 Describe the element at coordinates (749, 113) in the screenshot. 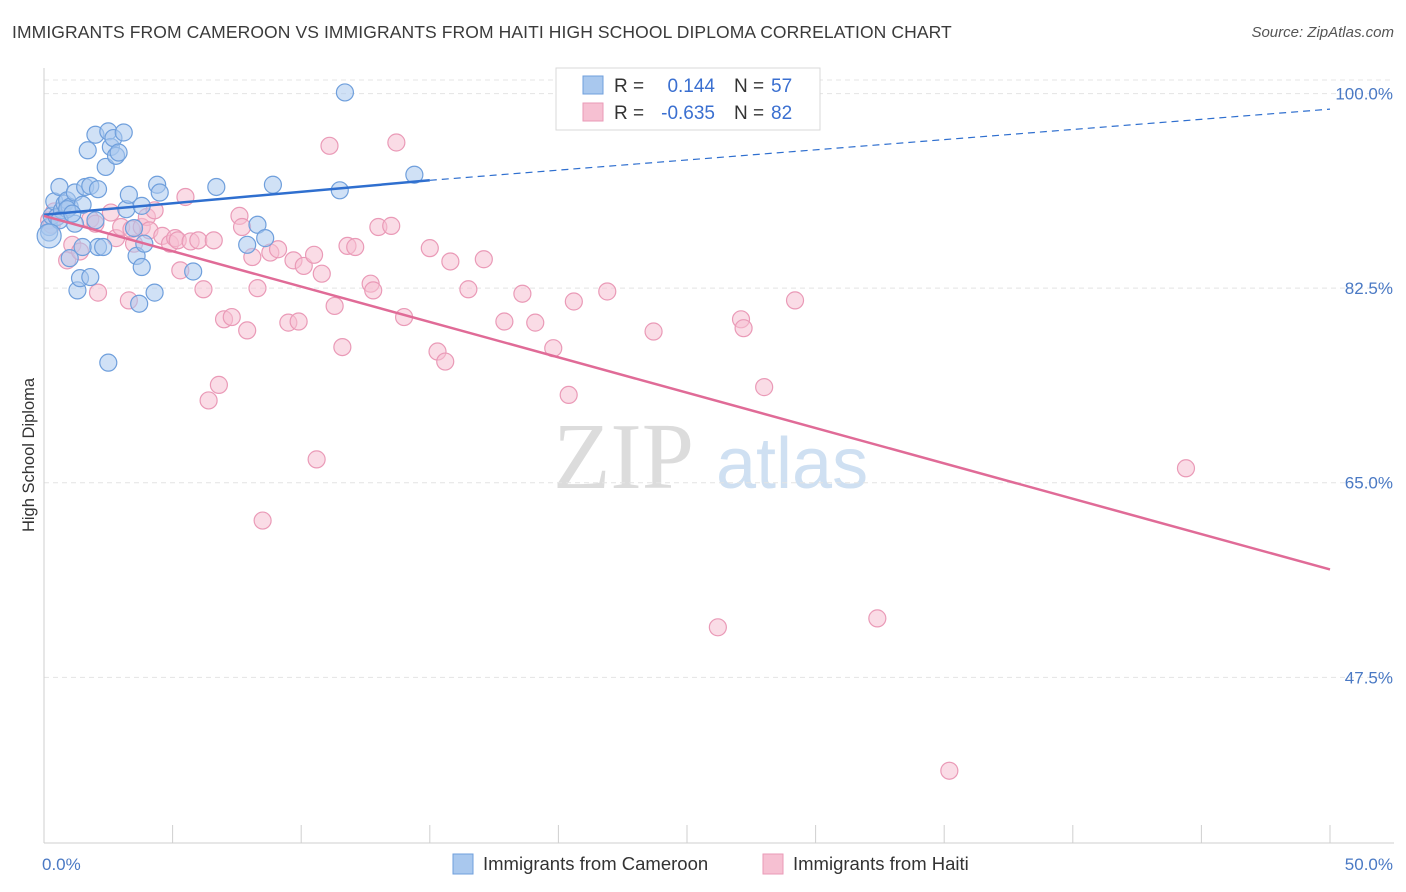

I see `legend-n-label-haiti: N =` at that location.